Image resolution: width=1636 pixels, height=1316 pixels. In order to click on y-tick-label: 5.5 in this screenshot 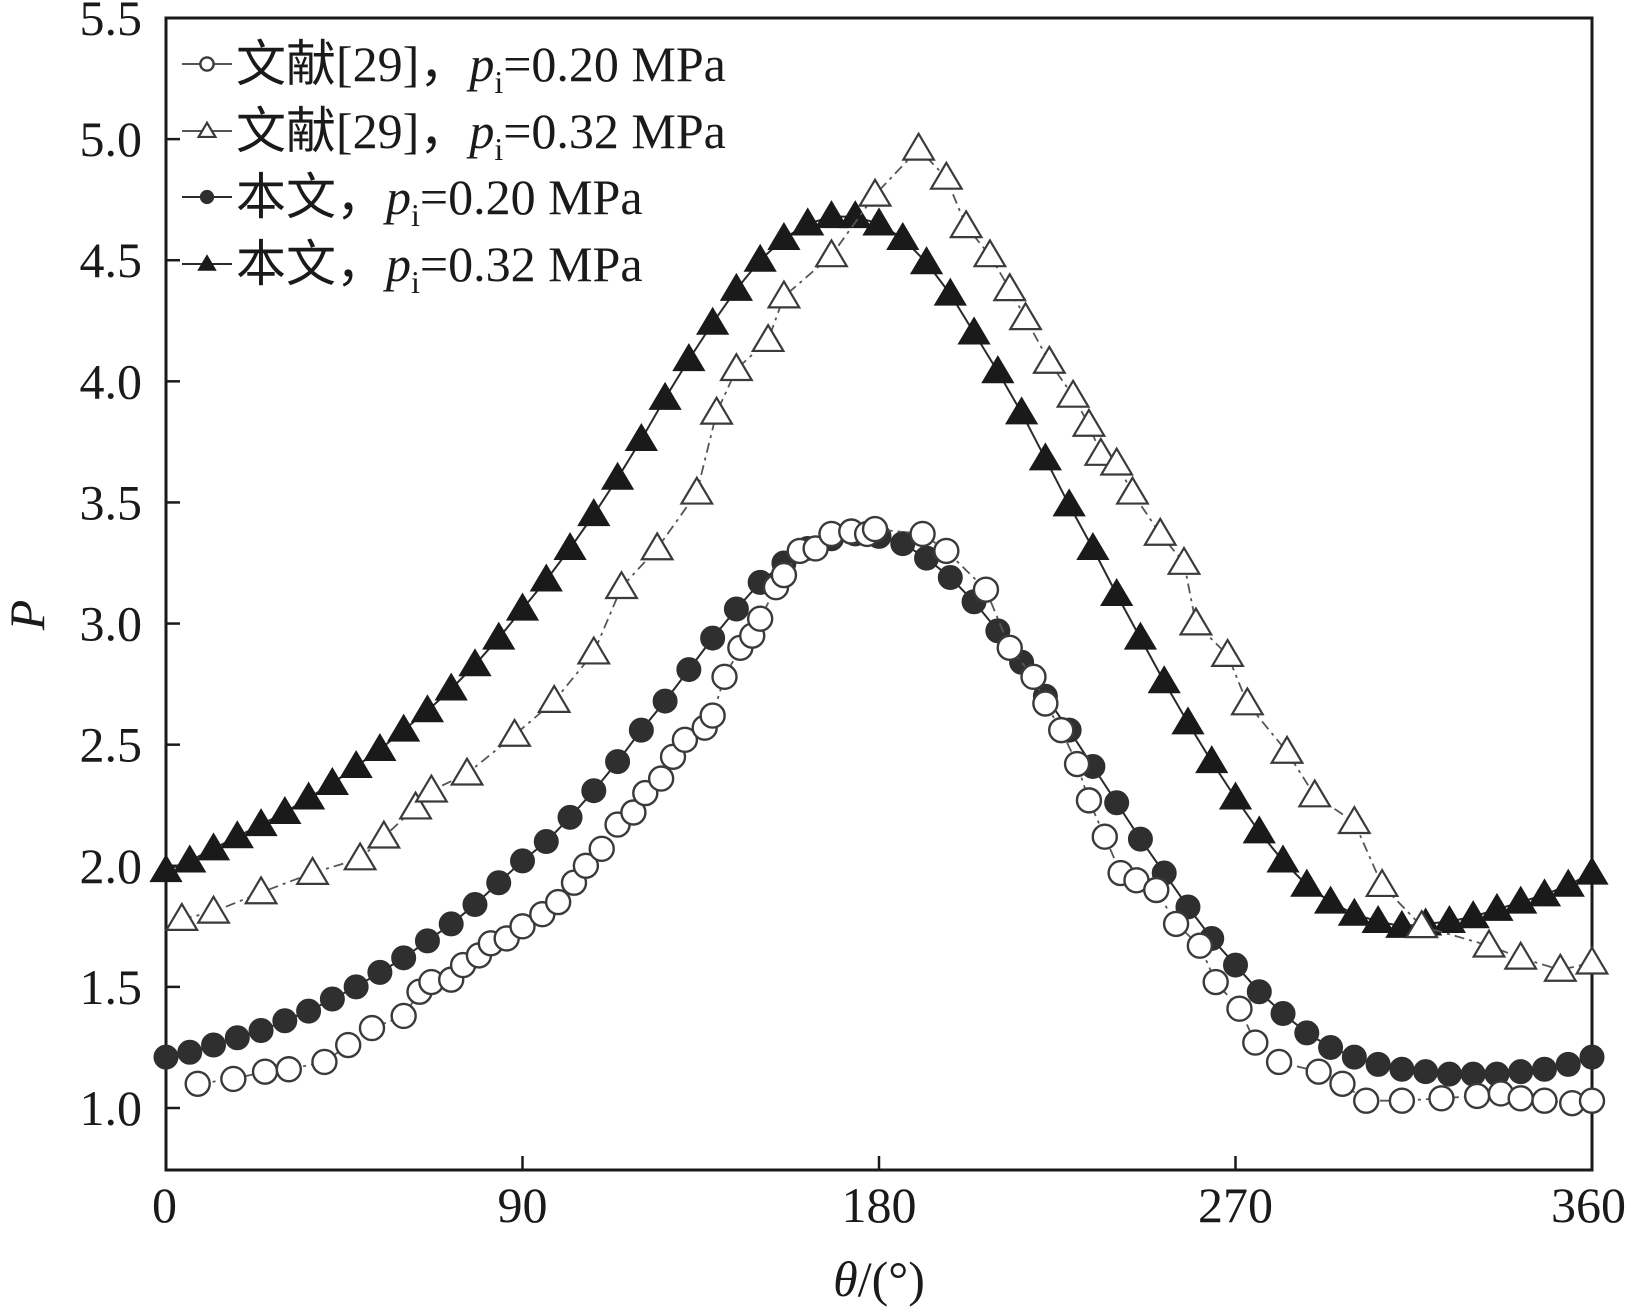, I will do `click(111, 23)`.